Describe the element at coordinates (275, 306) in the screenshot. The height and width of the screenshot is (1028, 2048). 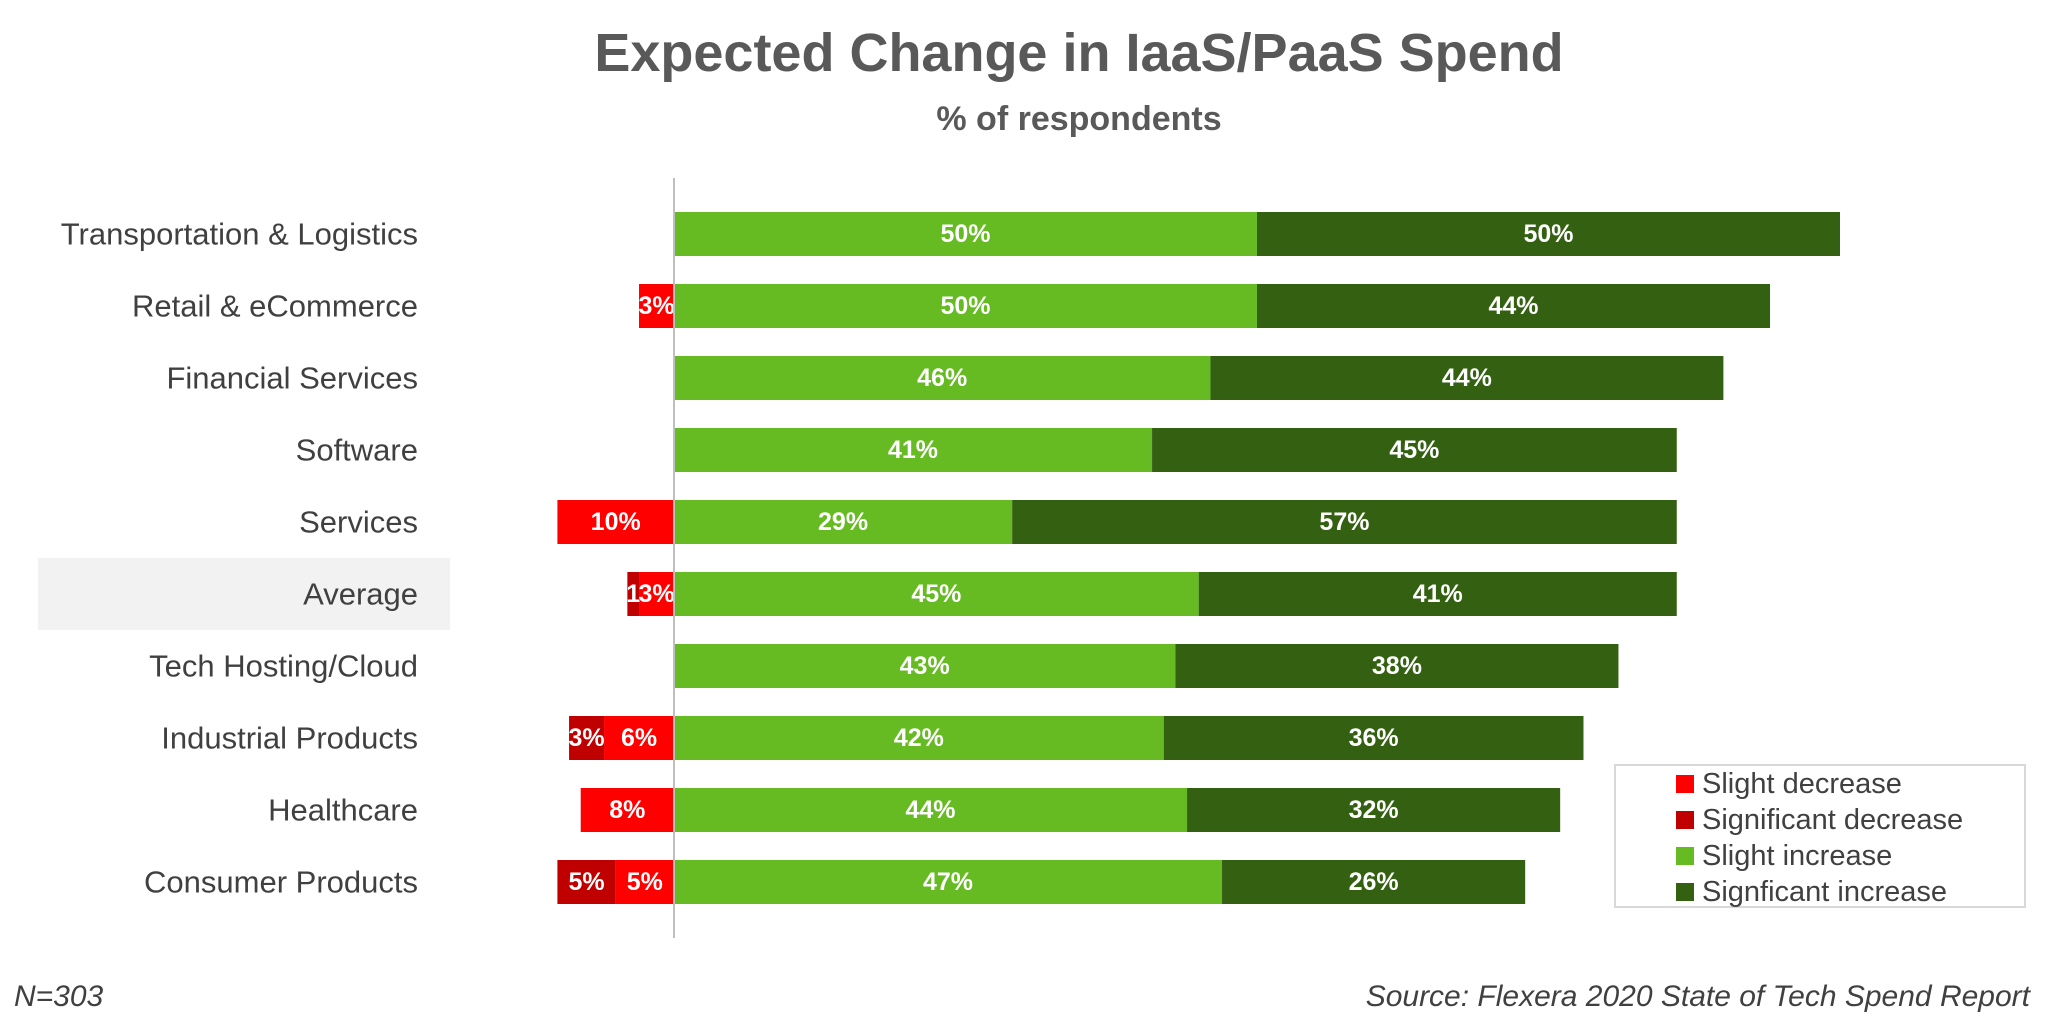
I see `category-label: Retail & eCommerce` at that location.